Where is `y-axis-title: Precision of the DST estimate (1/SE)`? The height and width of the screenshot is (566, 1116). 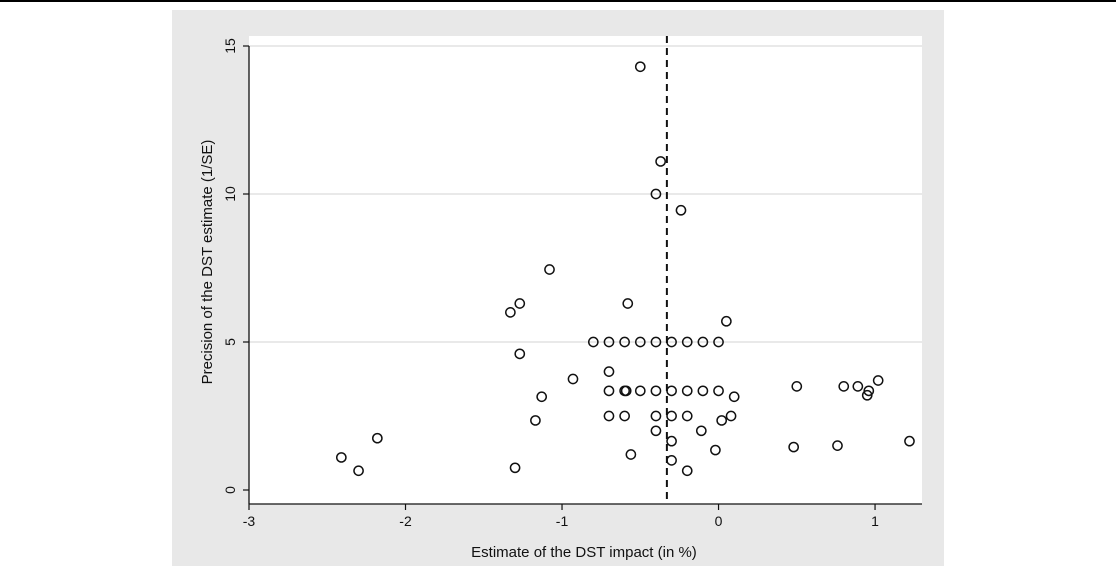 y-axis-title: Precision of the DST estimate (1/SE) is located at coordinates (207, 262).